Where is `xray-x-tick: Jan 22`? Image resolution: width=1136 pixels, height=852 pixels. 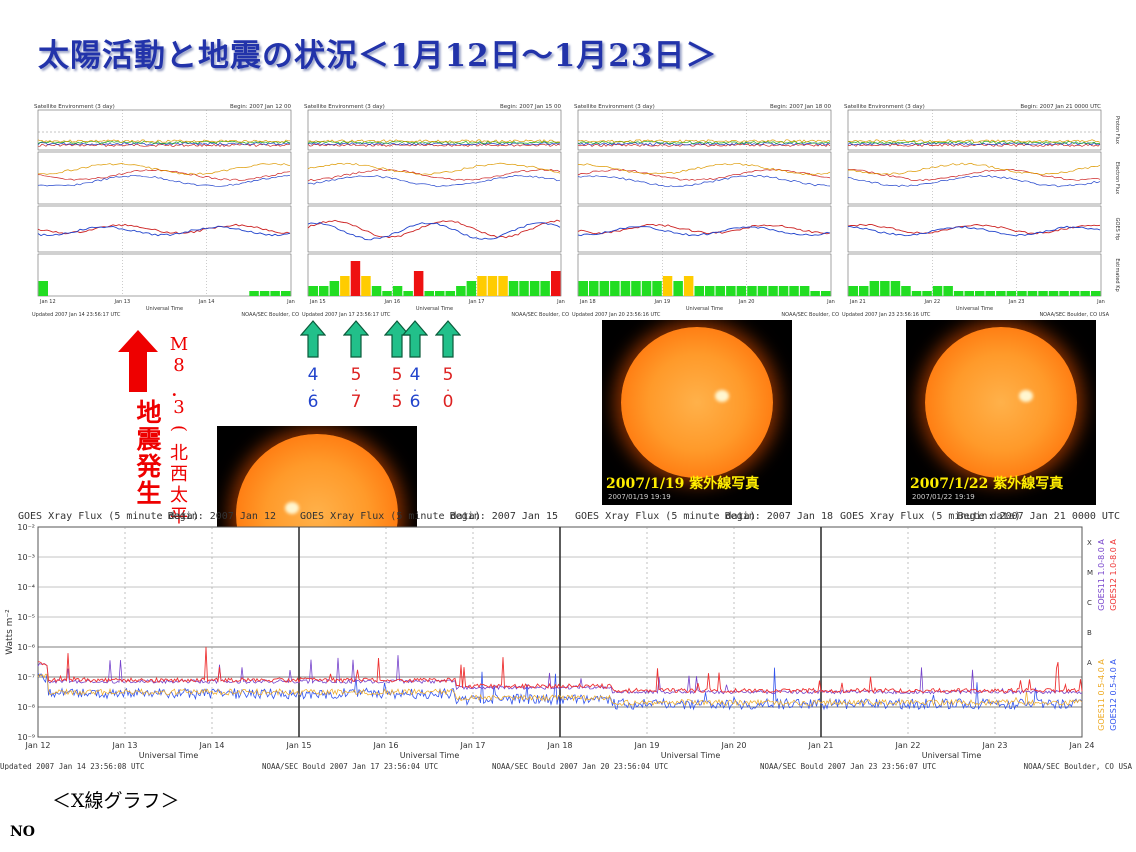
xray-x-tick: Jan 22 is located at coordinates (907, 745).